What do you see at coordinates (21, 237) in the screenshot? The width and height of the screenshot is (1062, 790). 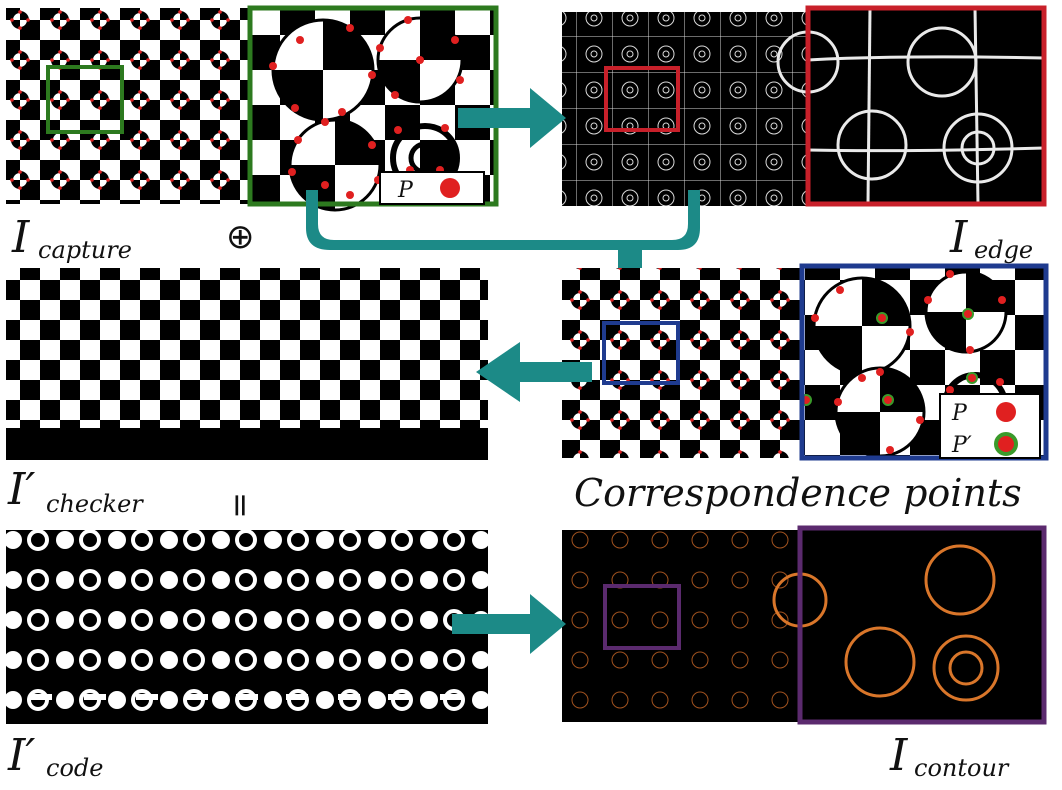 I see `label-capture-main: I` at bounding box center [21, 237].